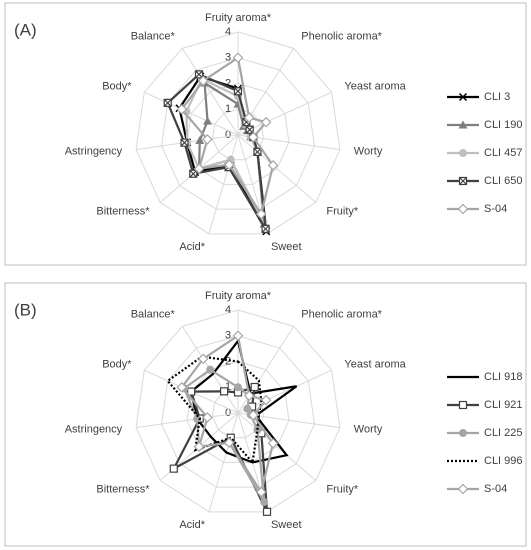 This screenshot has width=531, height=550. Describe the element at coordinates (228, 310) in the screenshot. I see `r-tick-label: 4` at that location.